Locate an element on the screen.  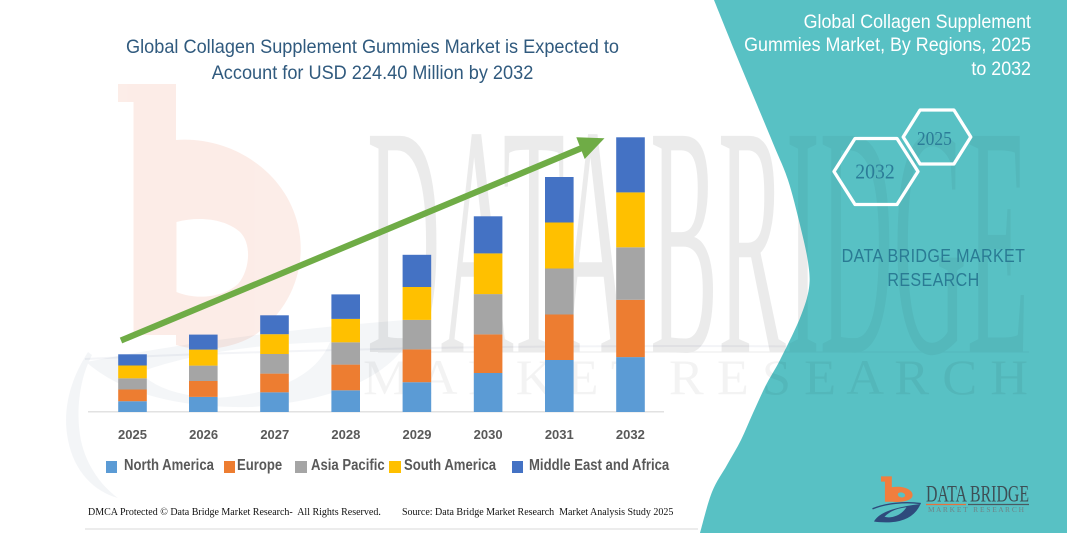
svg-text: DATA BRIDGE is located at coordinates (977, 494).